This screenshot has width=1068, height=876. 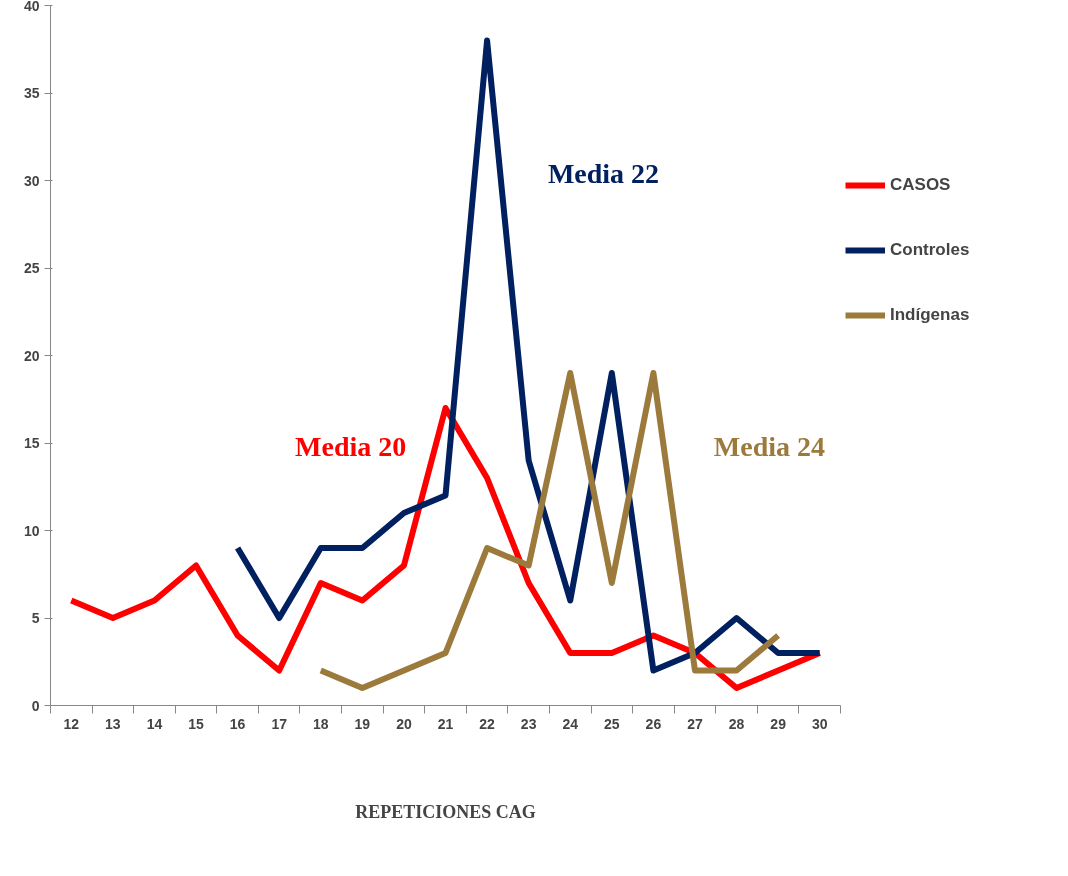 I want to click on x-tick-label: 14, so click(x=154, y=723).